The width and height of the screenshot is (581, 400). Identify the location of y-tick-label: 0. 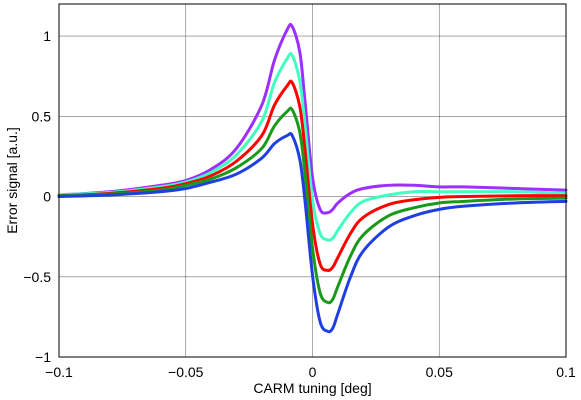
(47, 197).